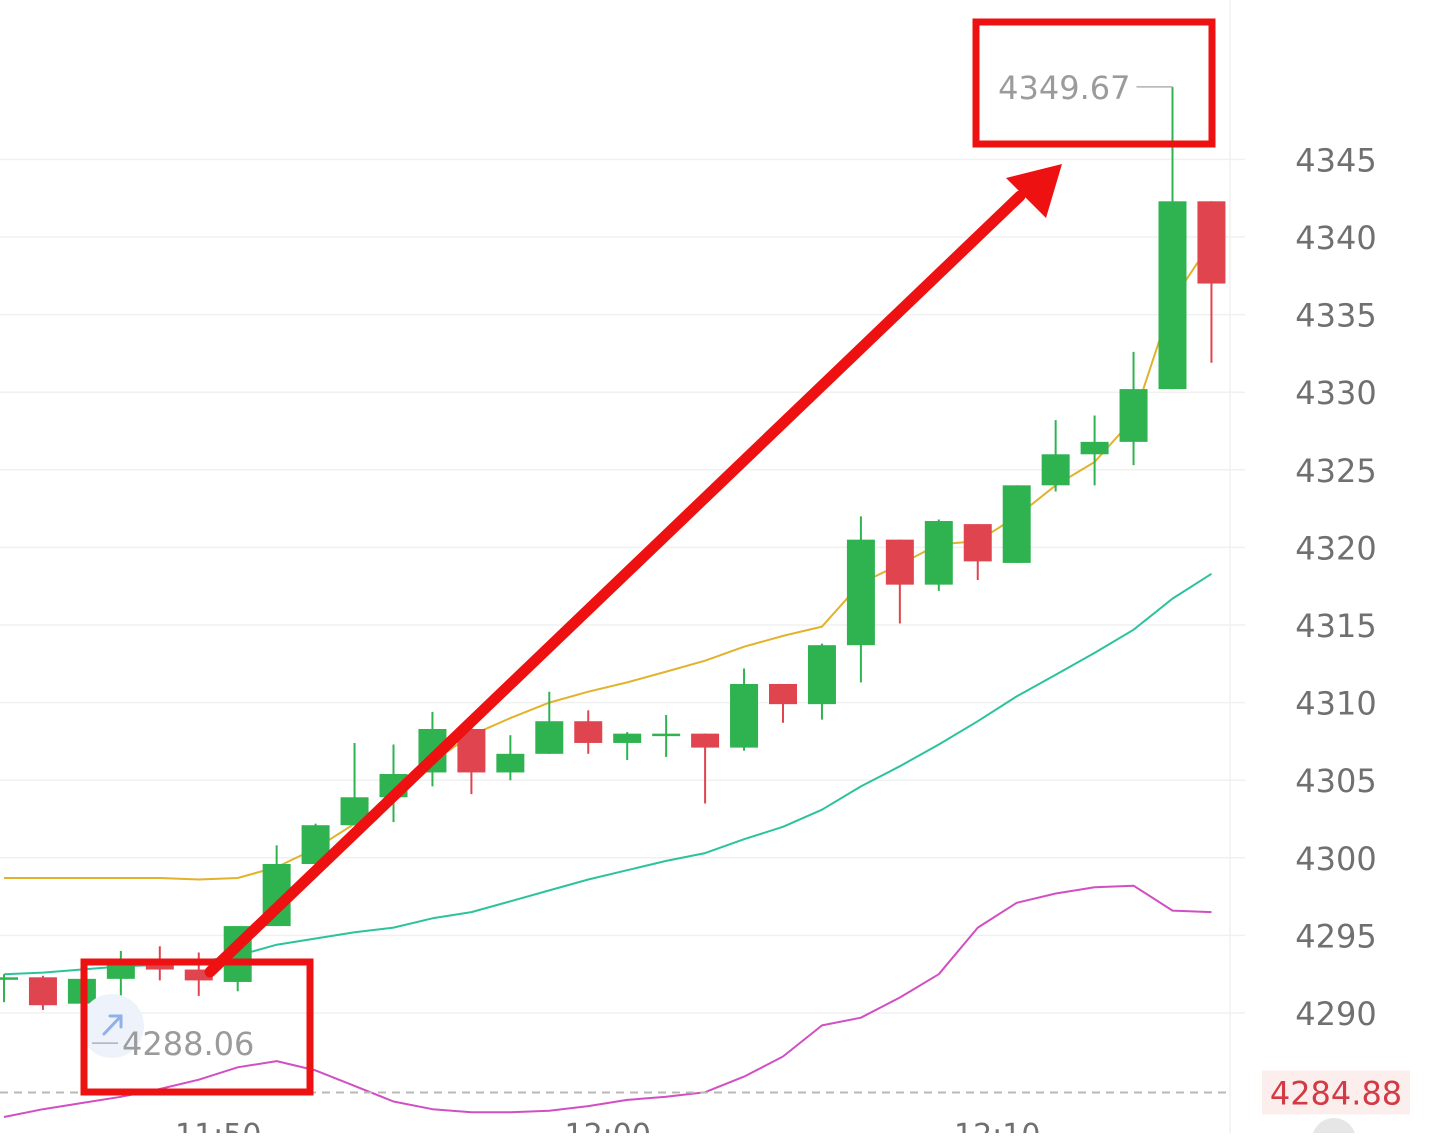 The width and height of the screenshot is (1440, 1138). Describe the element at coordinates (1335, 626) in the screenshot. I see `y-tick-label: 4315` at that location.